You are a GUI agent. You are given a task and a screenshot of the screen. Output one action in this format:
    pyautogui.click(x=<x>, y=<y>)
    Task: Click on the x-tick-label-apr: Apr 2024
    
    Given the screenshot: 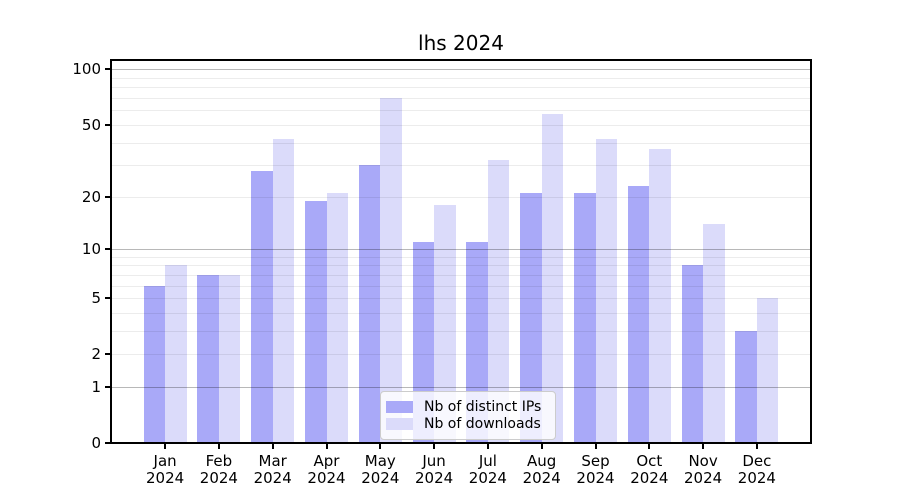 What is the action you would take?
    pyautogui.click(x=326, y=469)
    